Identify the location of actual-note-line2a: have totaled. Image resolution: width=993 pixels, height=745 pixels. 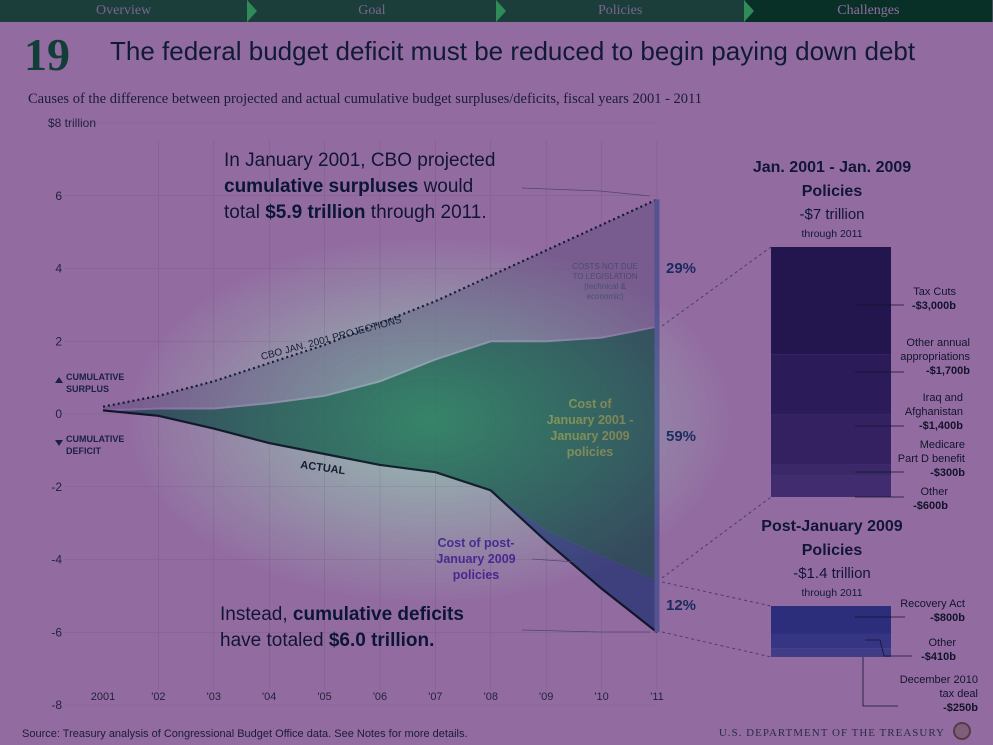
(274, 640).